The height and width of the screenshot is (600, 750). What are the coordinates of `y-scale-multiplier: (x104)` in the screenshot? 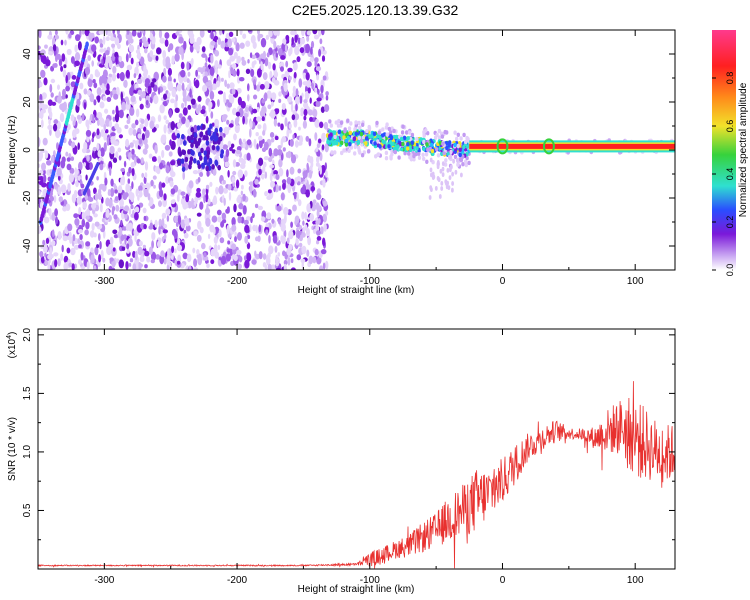 It's located at (12, 345).